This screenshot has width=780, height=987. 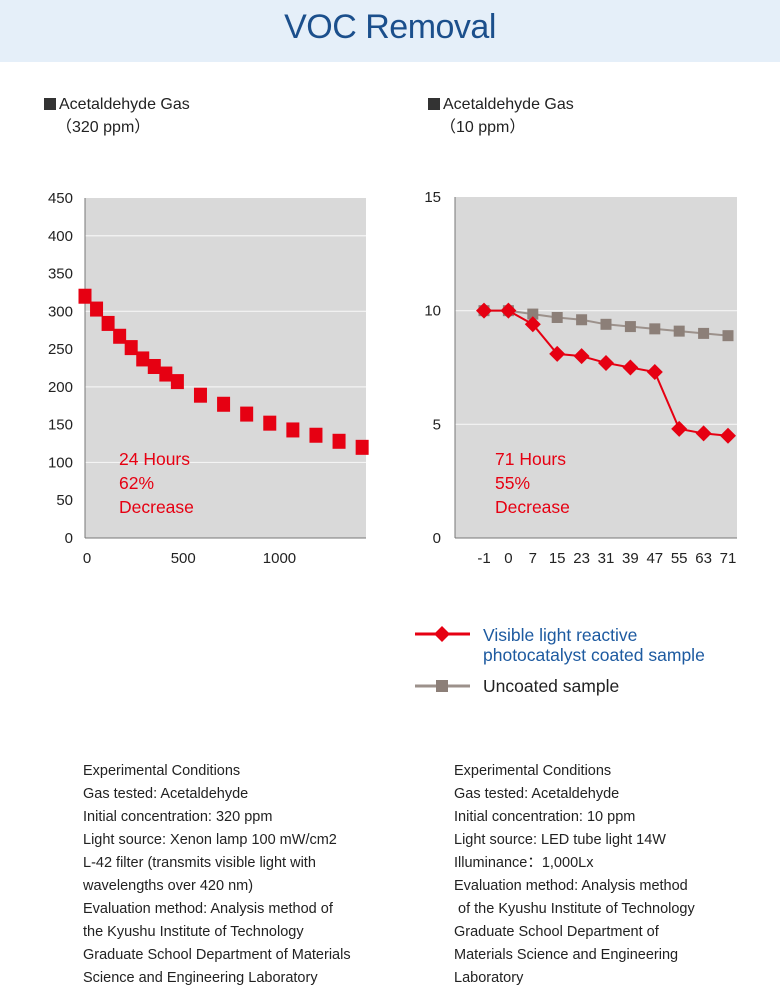 I want to click on legend-uncoated-square-icon, so click(x=442, y=686).